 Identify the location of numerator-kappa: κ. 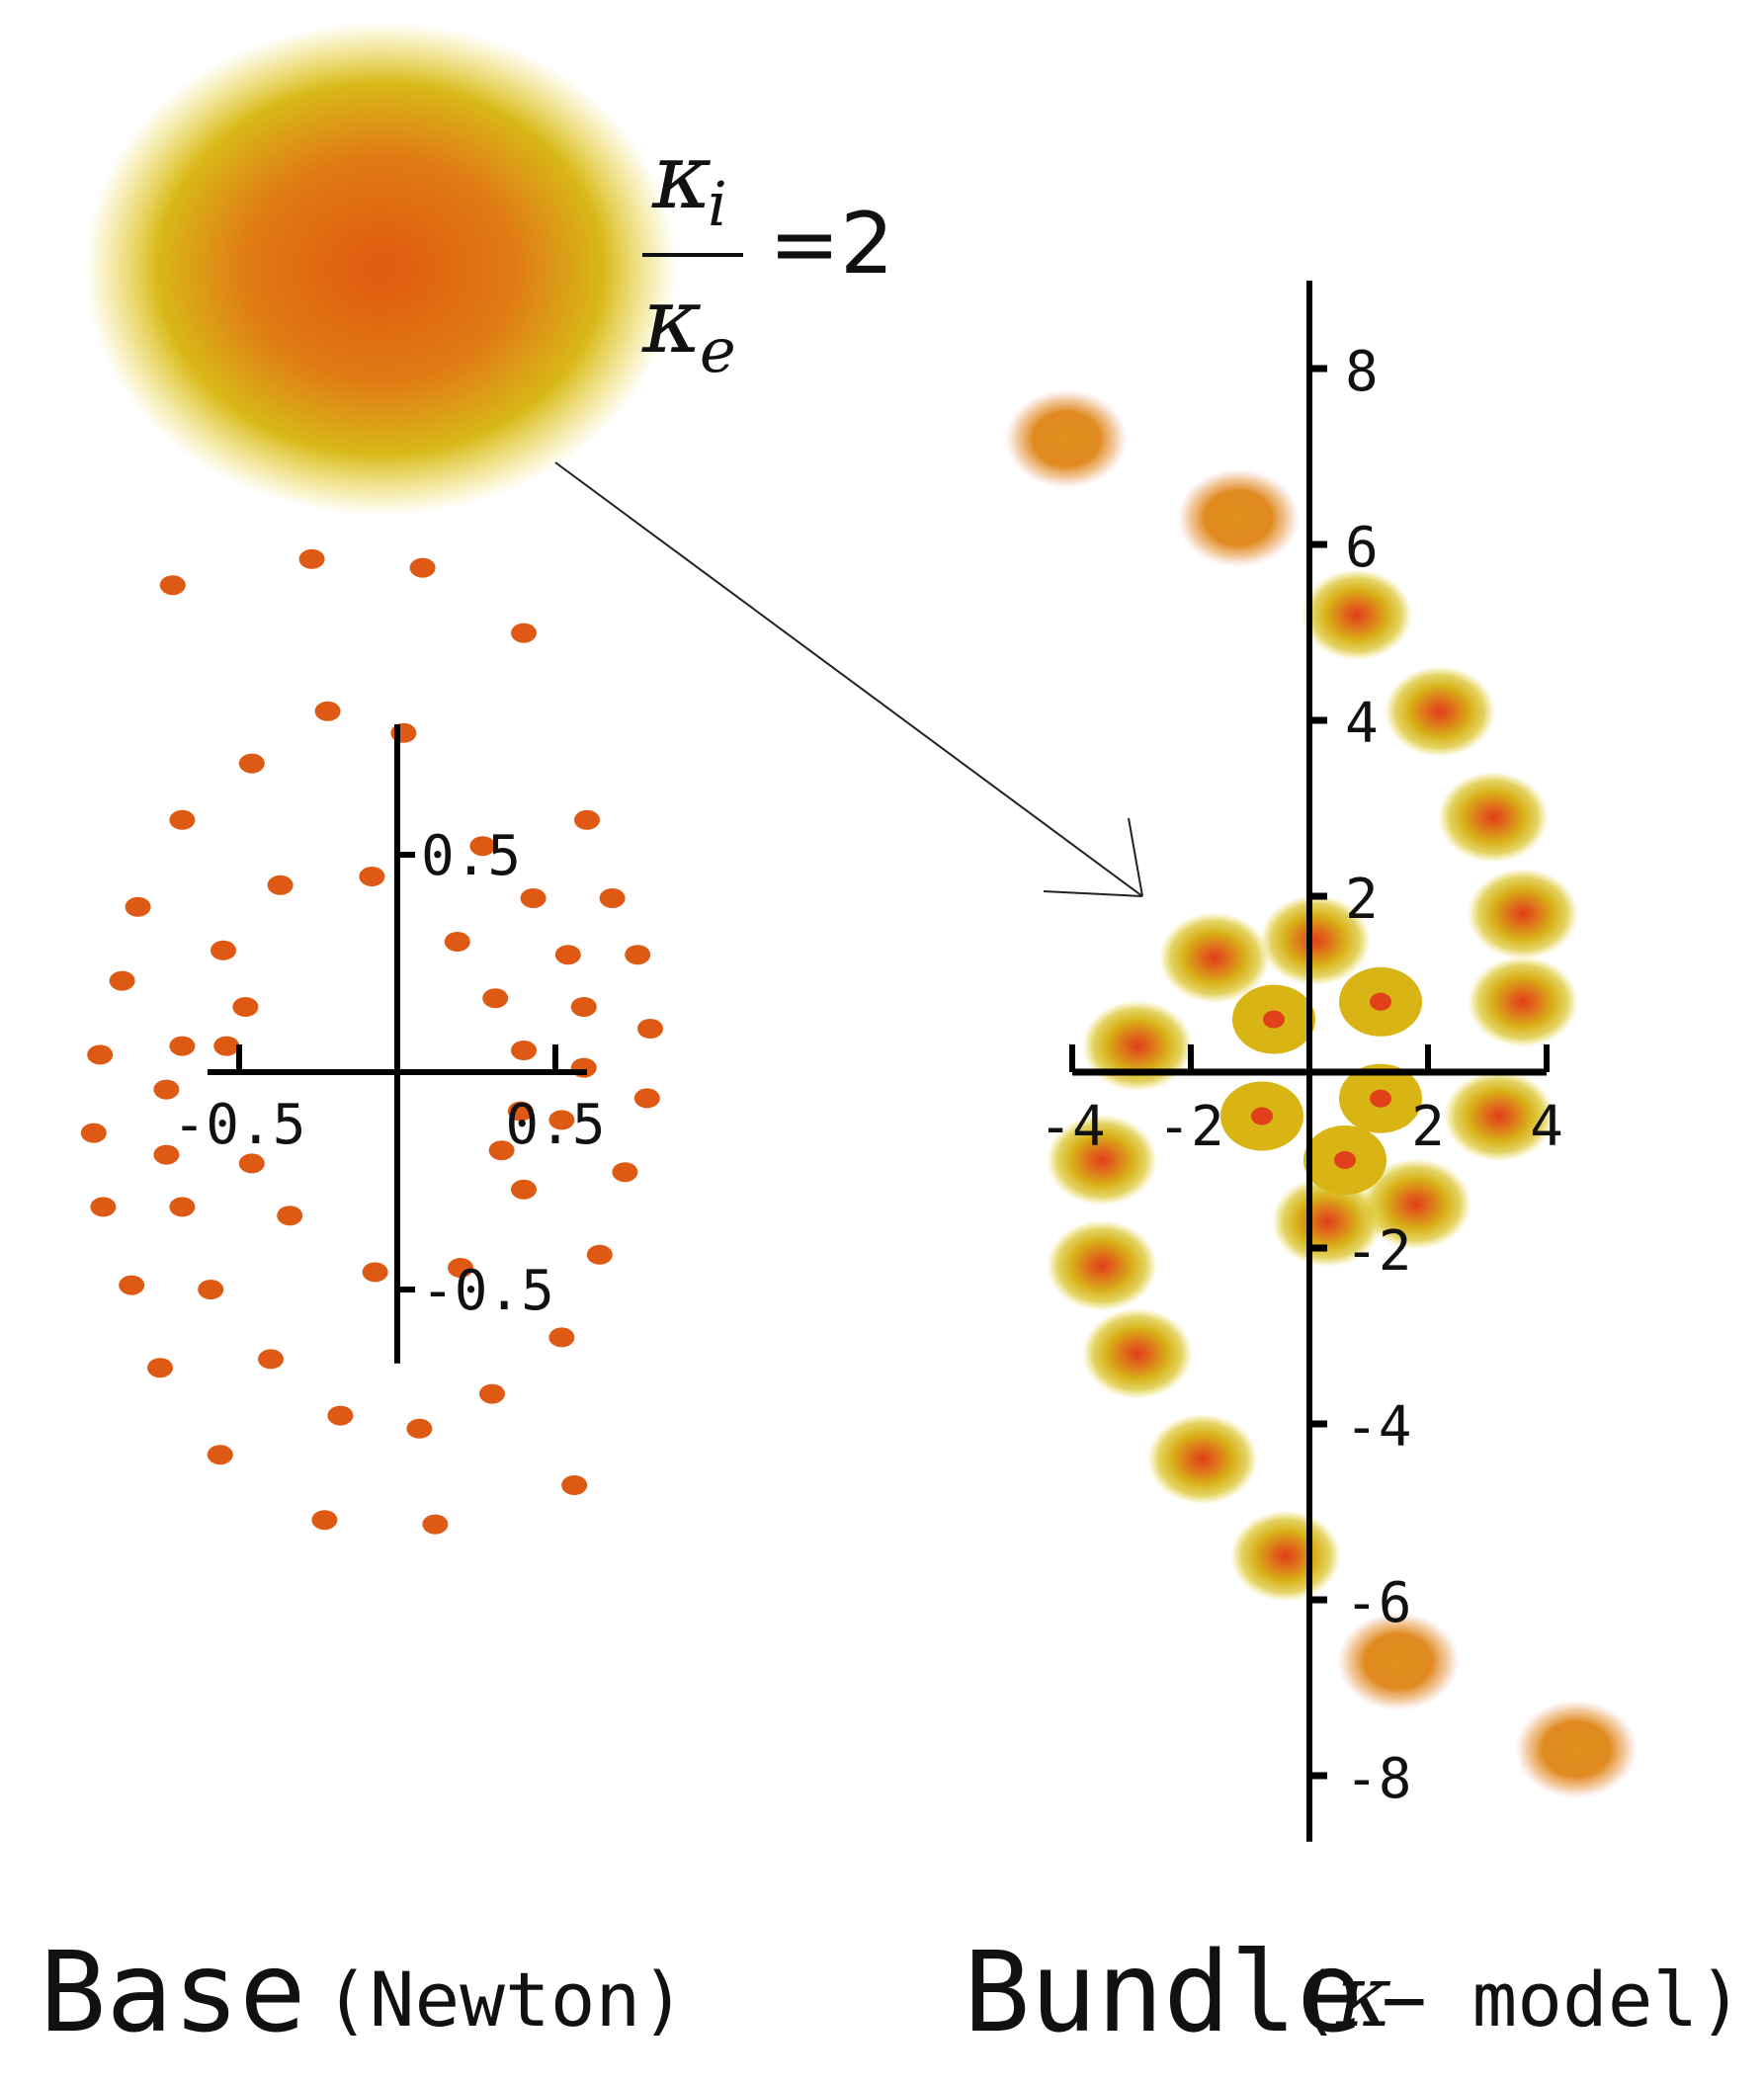
(681, 176).